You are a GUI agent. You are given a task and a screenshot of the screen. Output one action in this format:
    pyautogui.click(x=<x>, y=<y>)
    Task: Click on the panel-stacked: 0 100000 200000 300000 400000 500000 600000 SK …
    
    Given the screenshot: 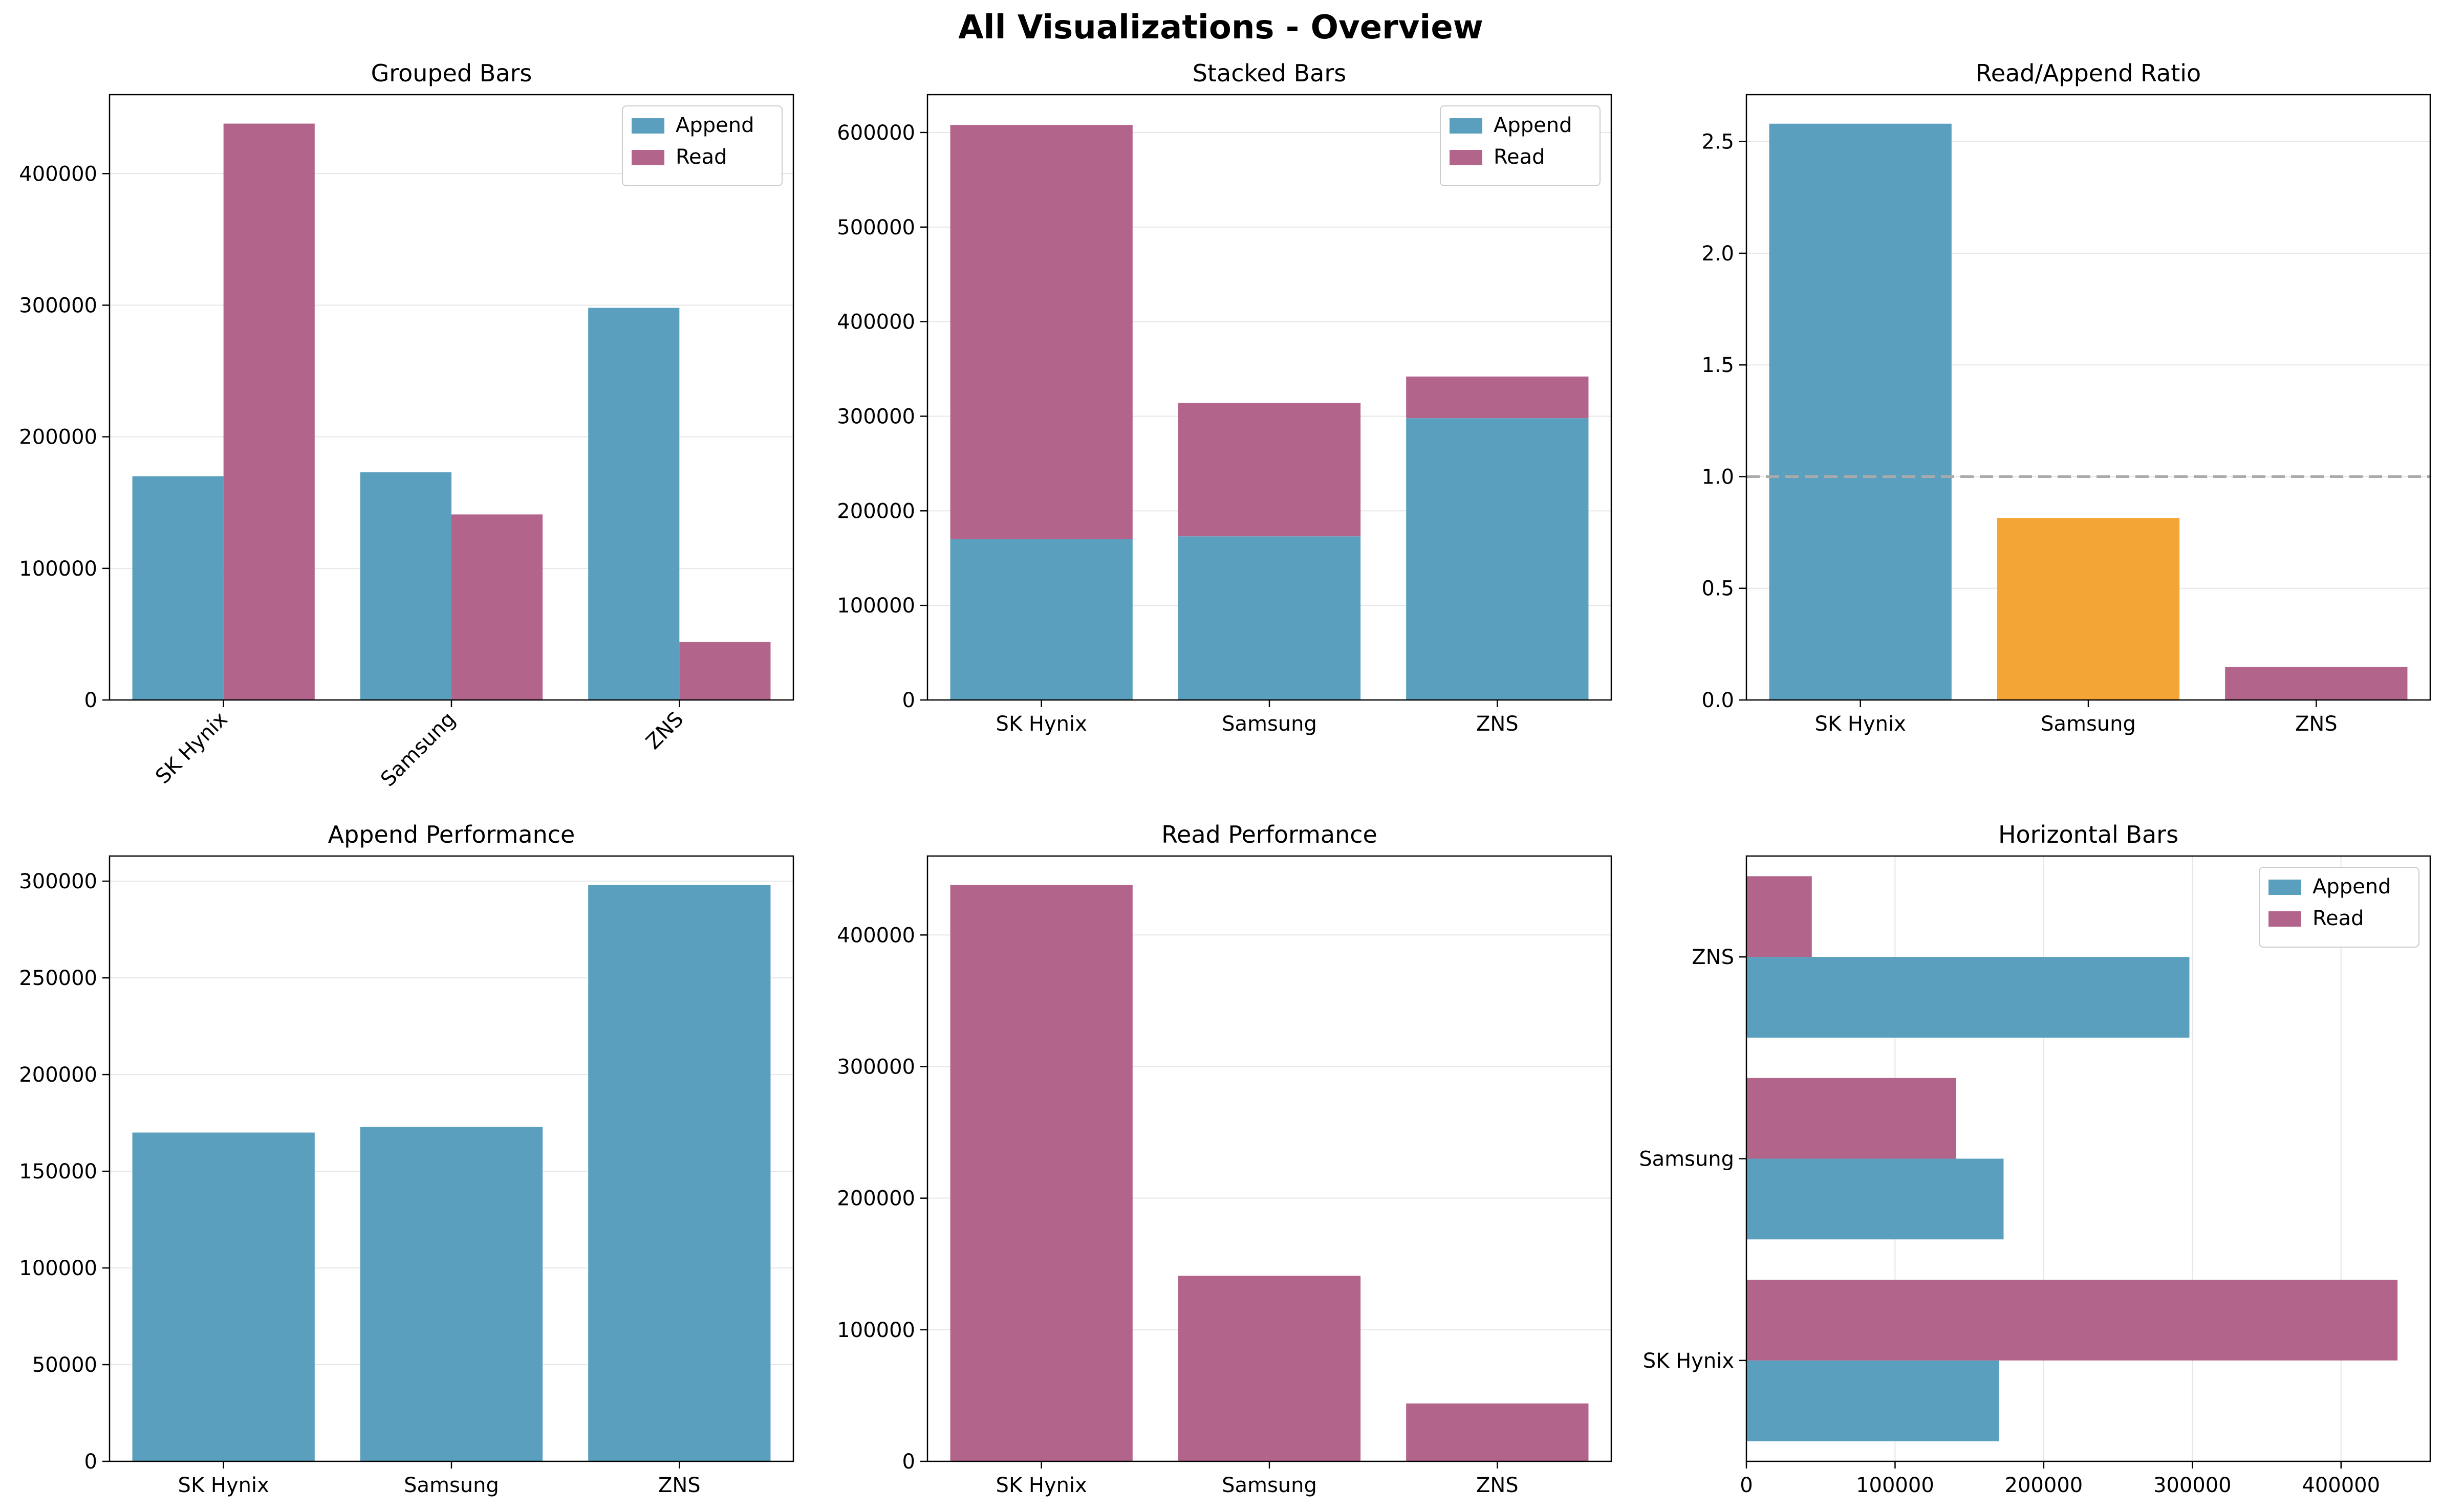 What is the action you would take?
    pyautogui.click(x=1224, y=397)
    